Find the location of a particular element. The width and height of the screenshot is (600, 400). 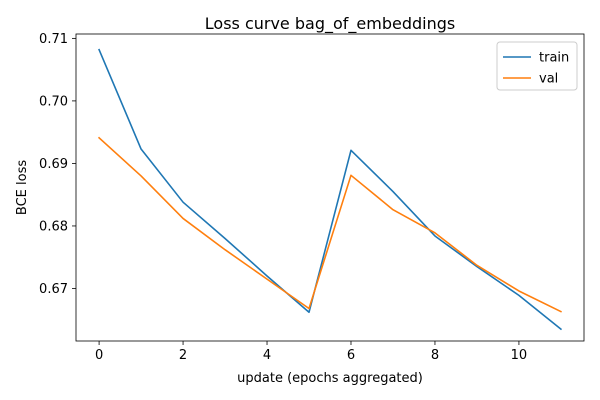

x-tick-label: 6 is located at coordinates (351, 355).